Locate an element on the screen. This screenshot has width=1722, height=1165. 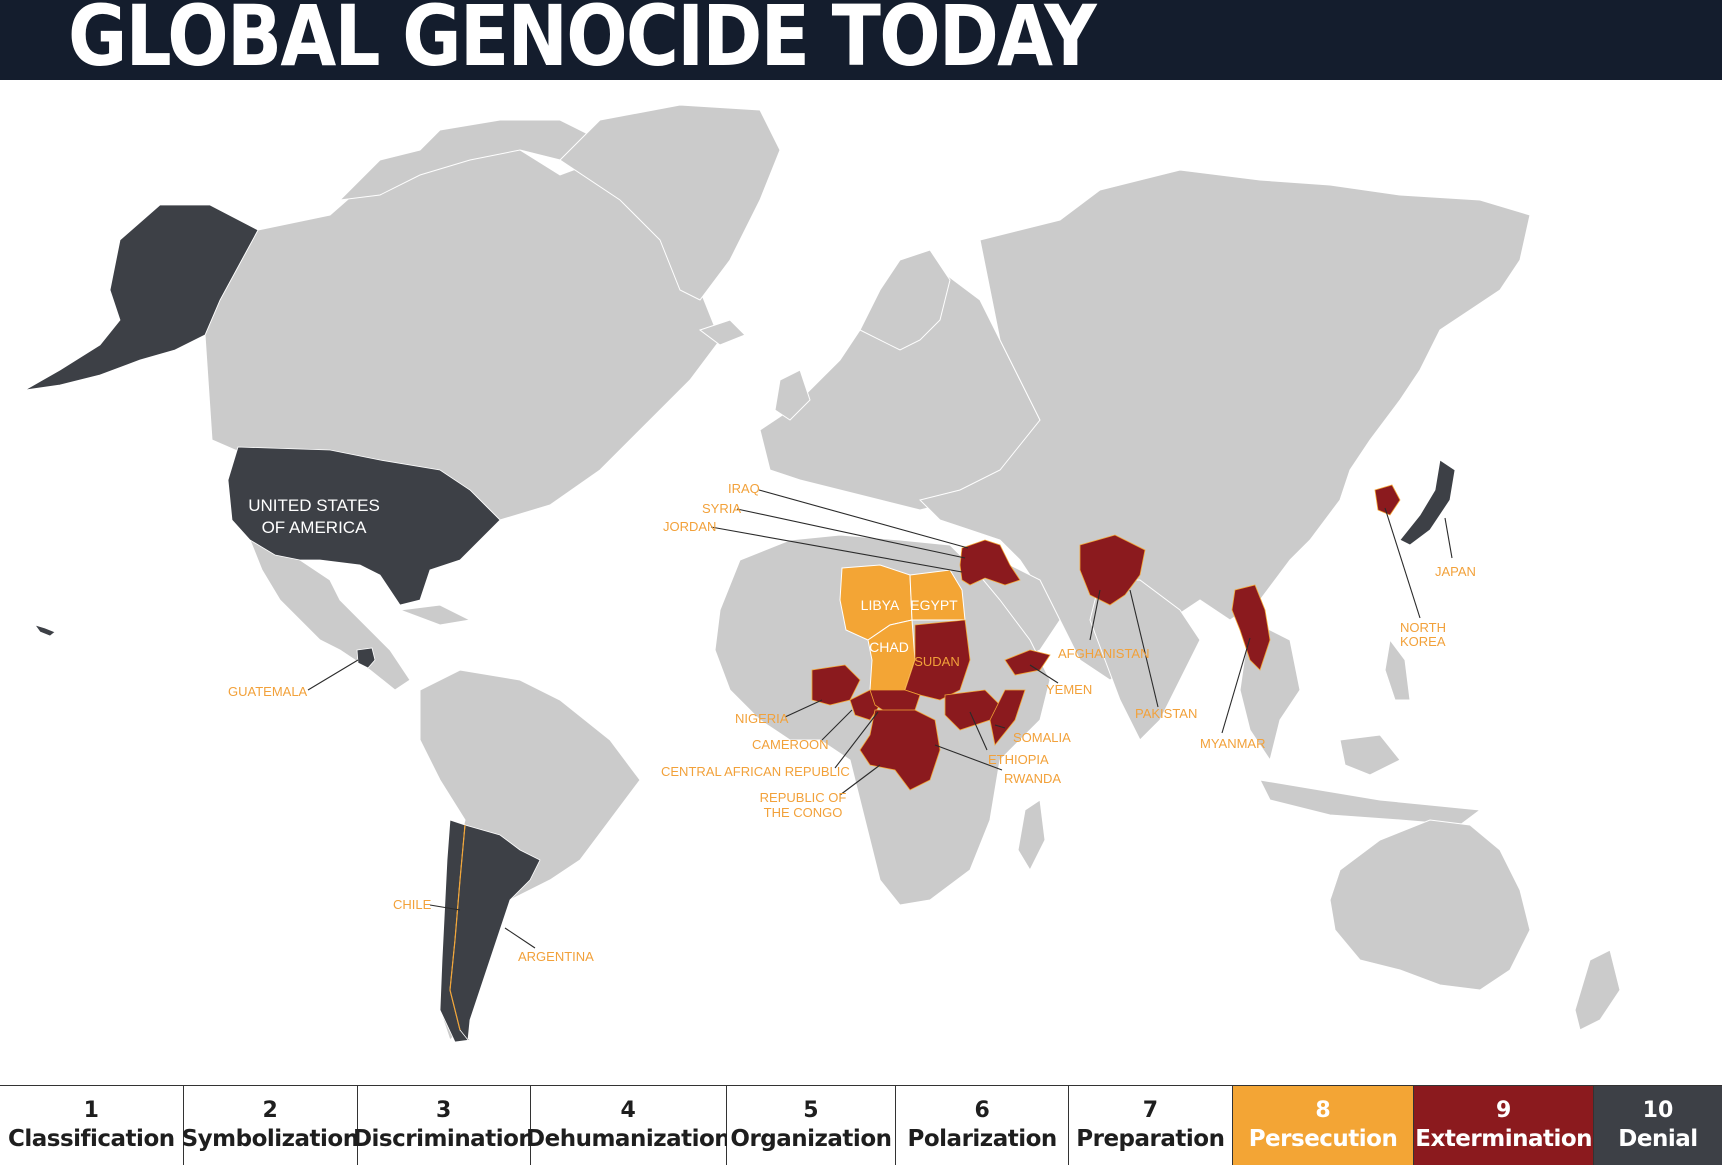
country-hawaii is located at coordinates (44, 630).